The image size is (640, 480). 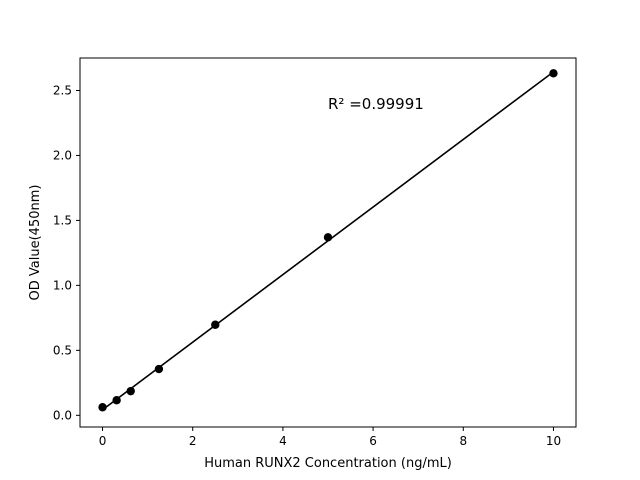 I want to click on x-tick-label: 6, so click(x=373, y=441).